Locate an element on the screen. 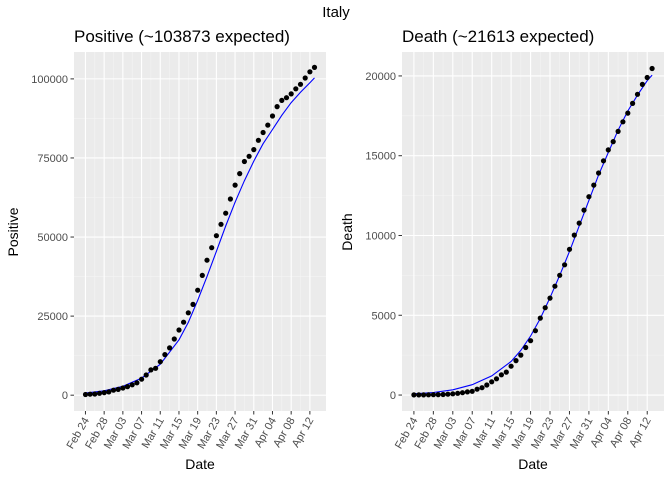  death-y-axis-title: Death is located at coordinates (347, 231).